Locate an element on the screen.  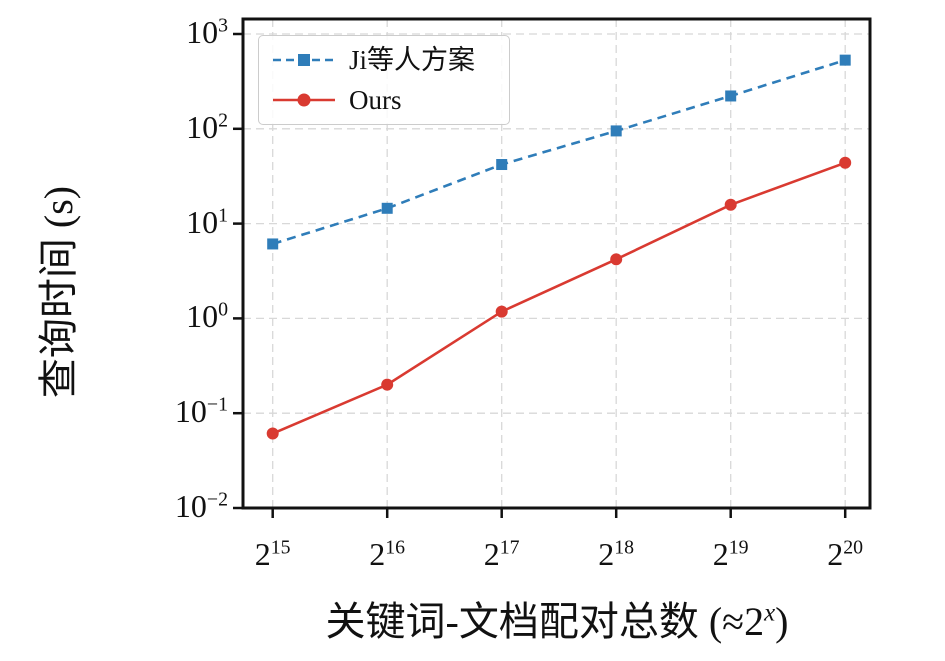
x-tick-label: 220 is located at coordinates (845, 554).